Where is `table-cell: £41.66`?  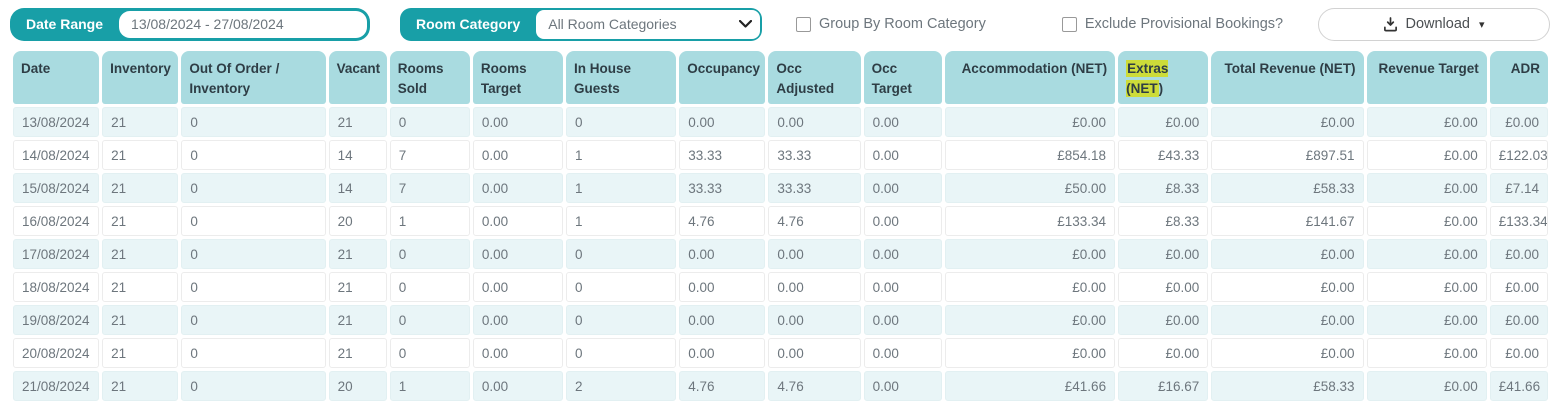
table-cell: £41.66 is located at coordinates (1030, 386).